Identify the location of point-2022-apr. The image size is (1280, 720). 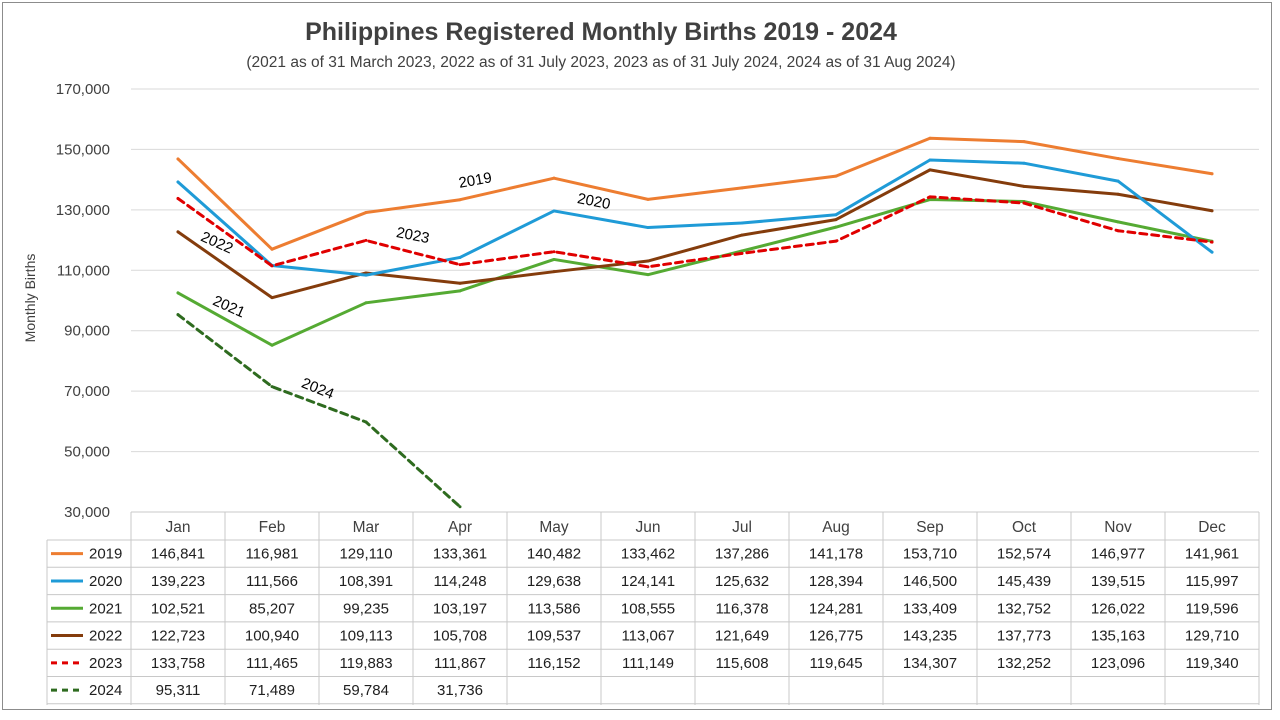
(460, 283).